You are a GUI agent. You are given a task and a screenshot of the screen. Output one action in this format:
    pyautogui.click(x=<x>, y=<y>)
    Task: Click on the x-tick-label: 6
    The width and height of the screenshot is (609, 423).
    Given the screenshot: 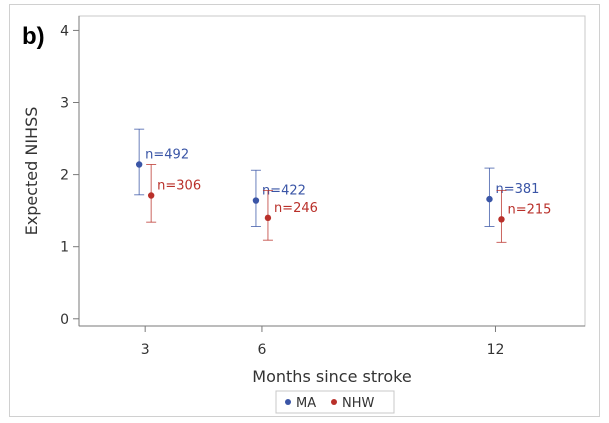 What is the action you would take?
    pyautogui.click(x=261, y=350)
    